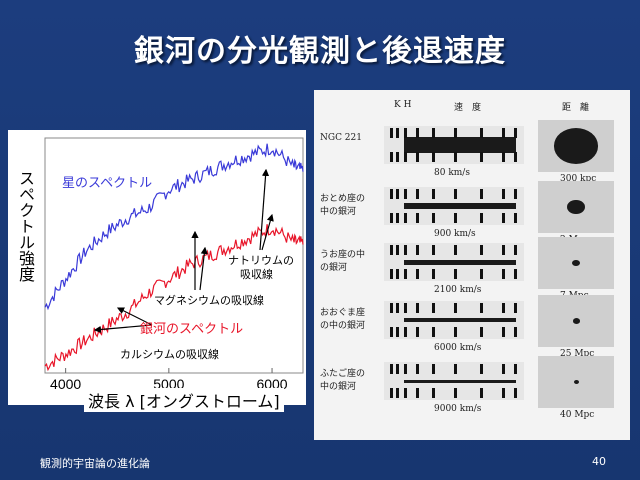 The image size is (640, 480). What do you see at coordinates (342, 206) in the screenshot?
I see `galaxy-name: おとめ座の 中の銀河` at bounding box center [342, 206].